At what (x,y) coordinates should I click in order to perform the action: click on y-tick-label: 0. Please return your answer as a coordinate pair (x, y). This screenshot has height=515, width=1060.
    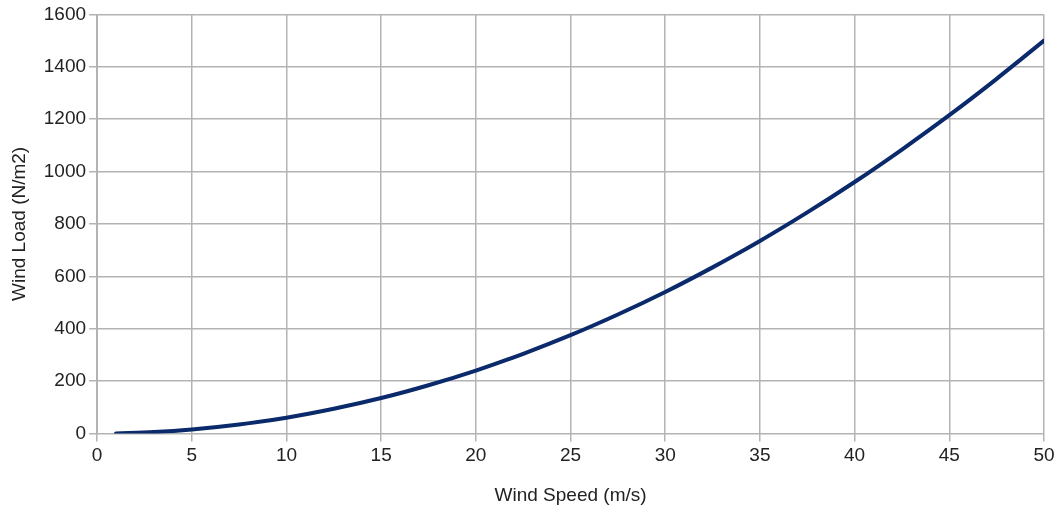
    Looking at the image, I should click on (81, 432).